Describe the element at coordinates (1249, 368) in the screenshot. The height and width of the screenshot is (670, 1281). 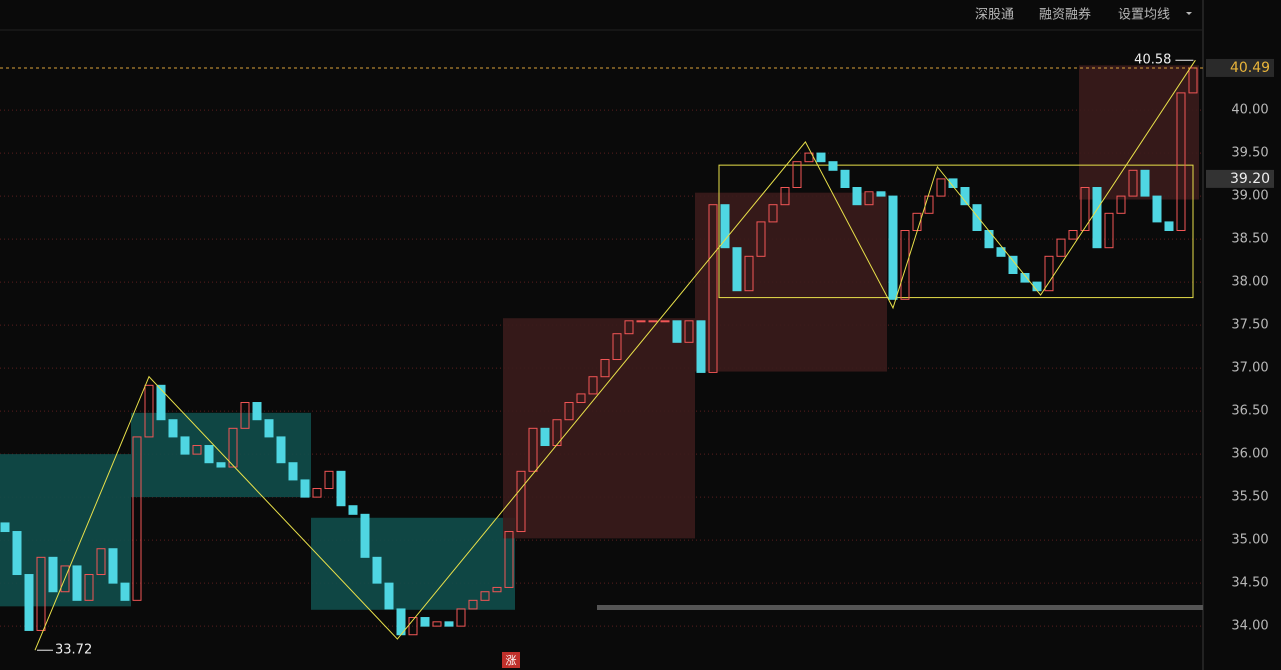
I see `y-tick-label: 37.00` at that location.